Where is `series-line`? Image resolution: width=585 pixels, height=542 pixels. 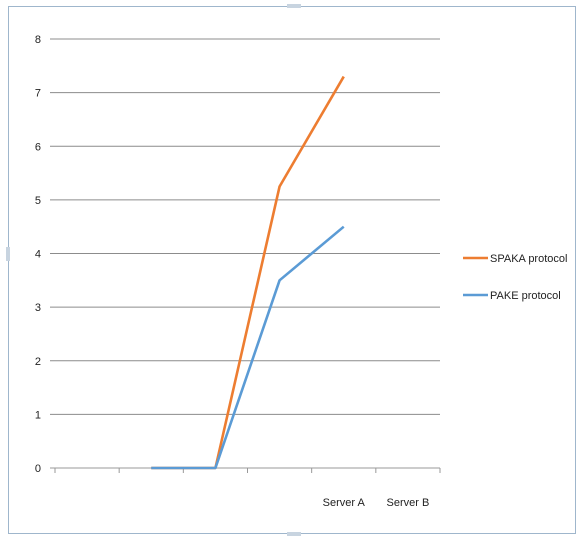 series-line is located at coordinates (248, 347).